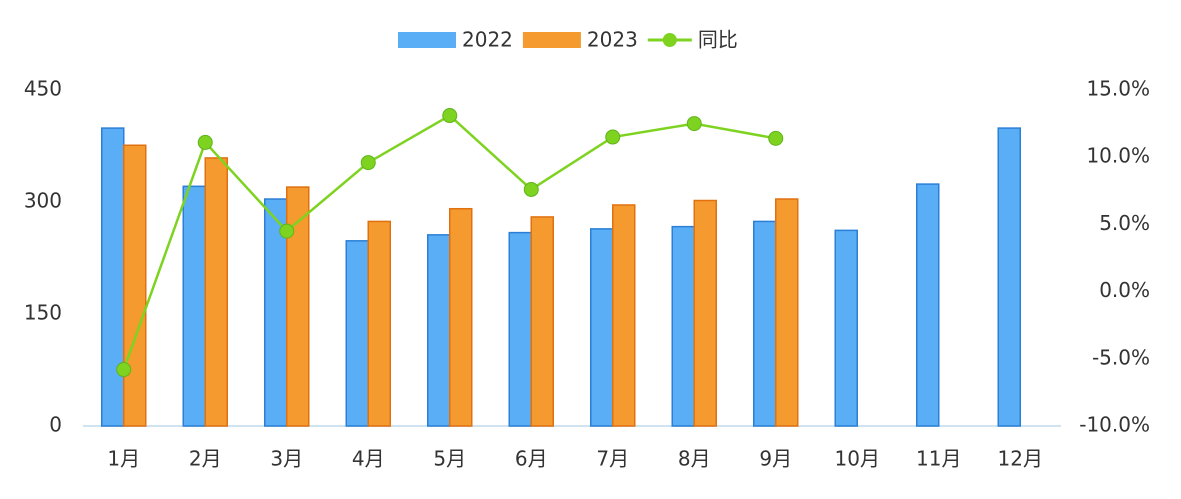 The width and height of the screenshot is (1181, 499). Describe the element at coordinates (55, 425) in the screenshot. I see `y-tick-label: 0` at that location.